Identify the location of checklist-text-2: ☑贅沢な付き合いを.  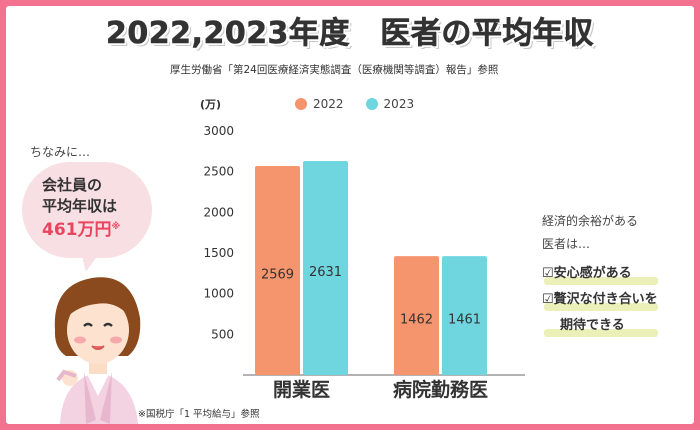
(600, 299).